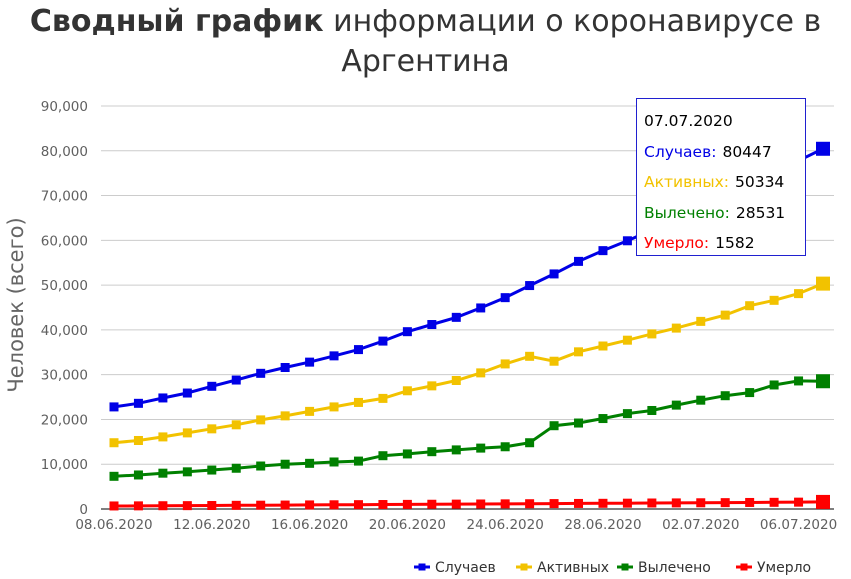  I want to click on legend-item: Активных, so click(562, 568).